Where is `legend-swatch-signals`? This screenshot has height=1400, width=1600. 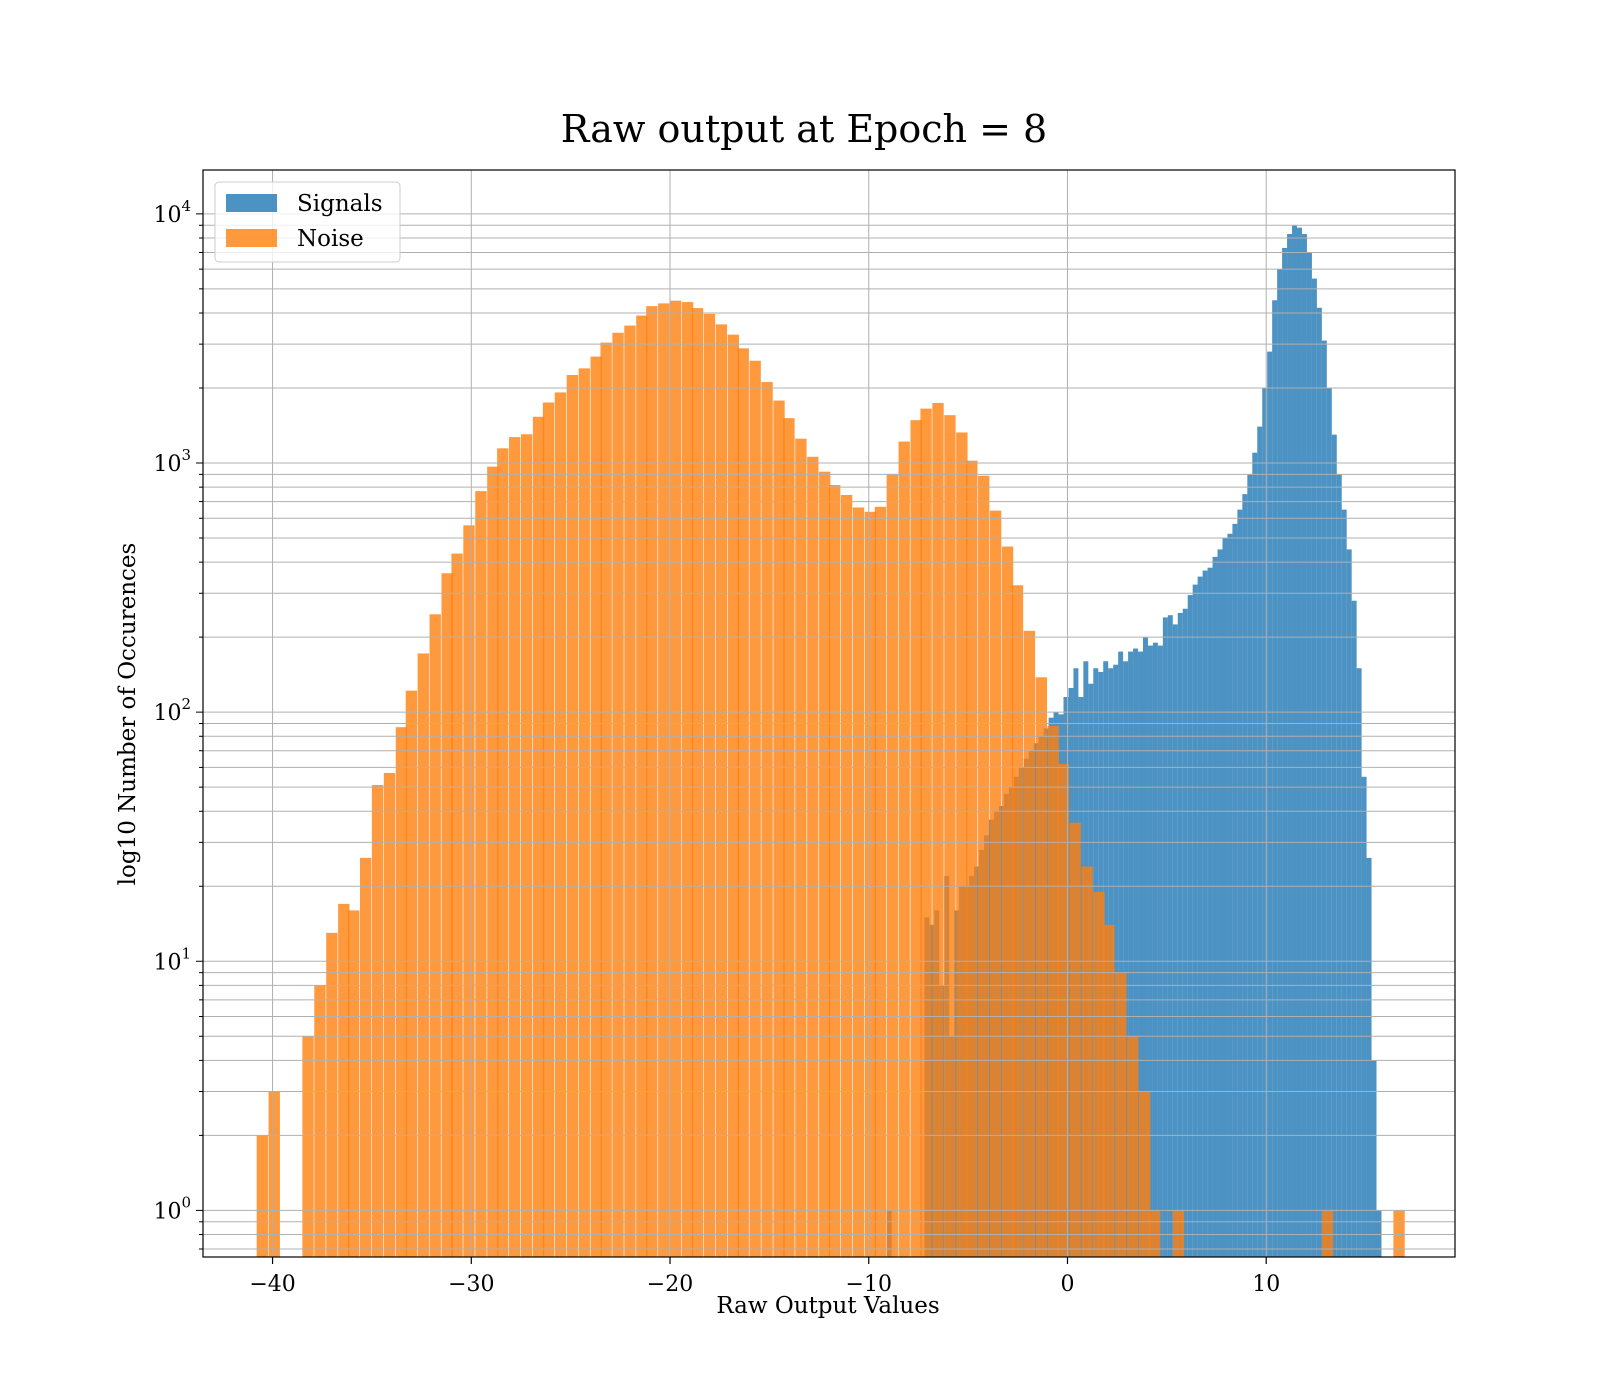
legend-swatch-signals is located at coordinates (251, 203).